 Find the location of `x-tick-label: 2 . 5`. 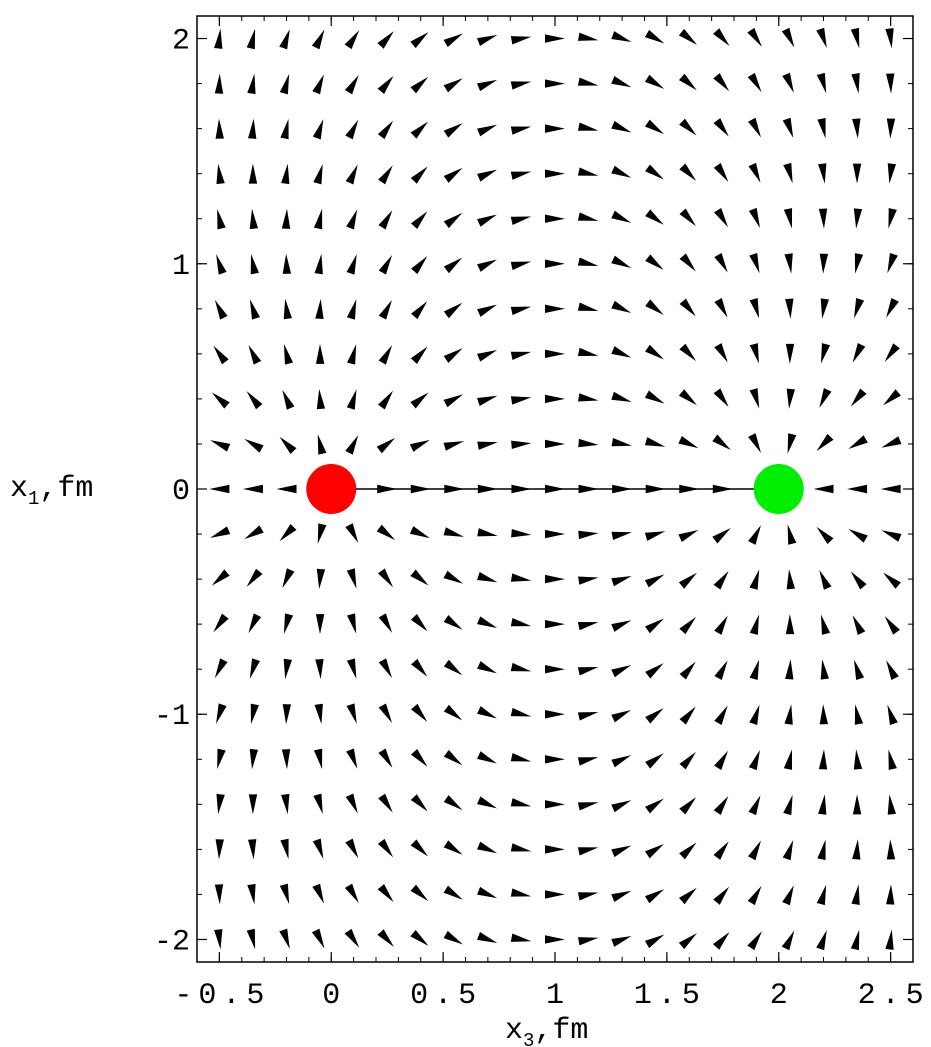

x-tick-label: 2 . 5 is located at coordinates (891, 996).